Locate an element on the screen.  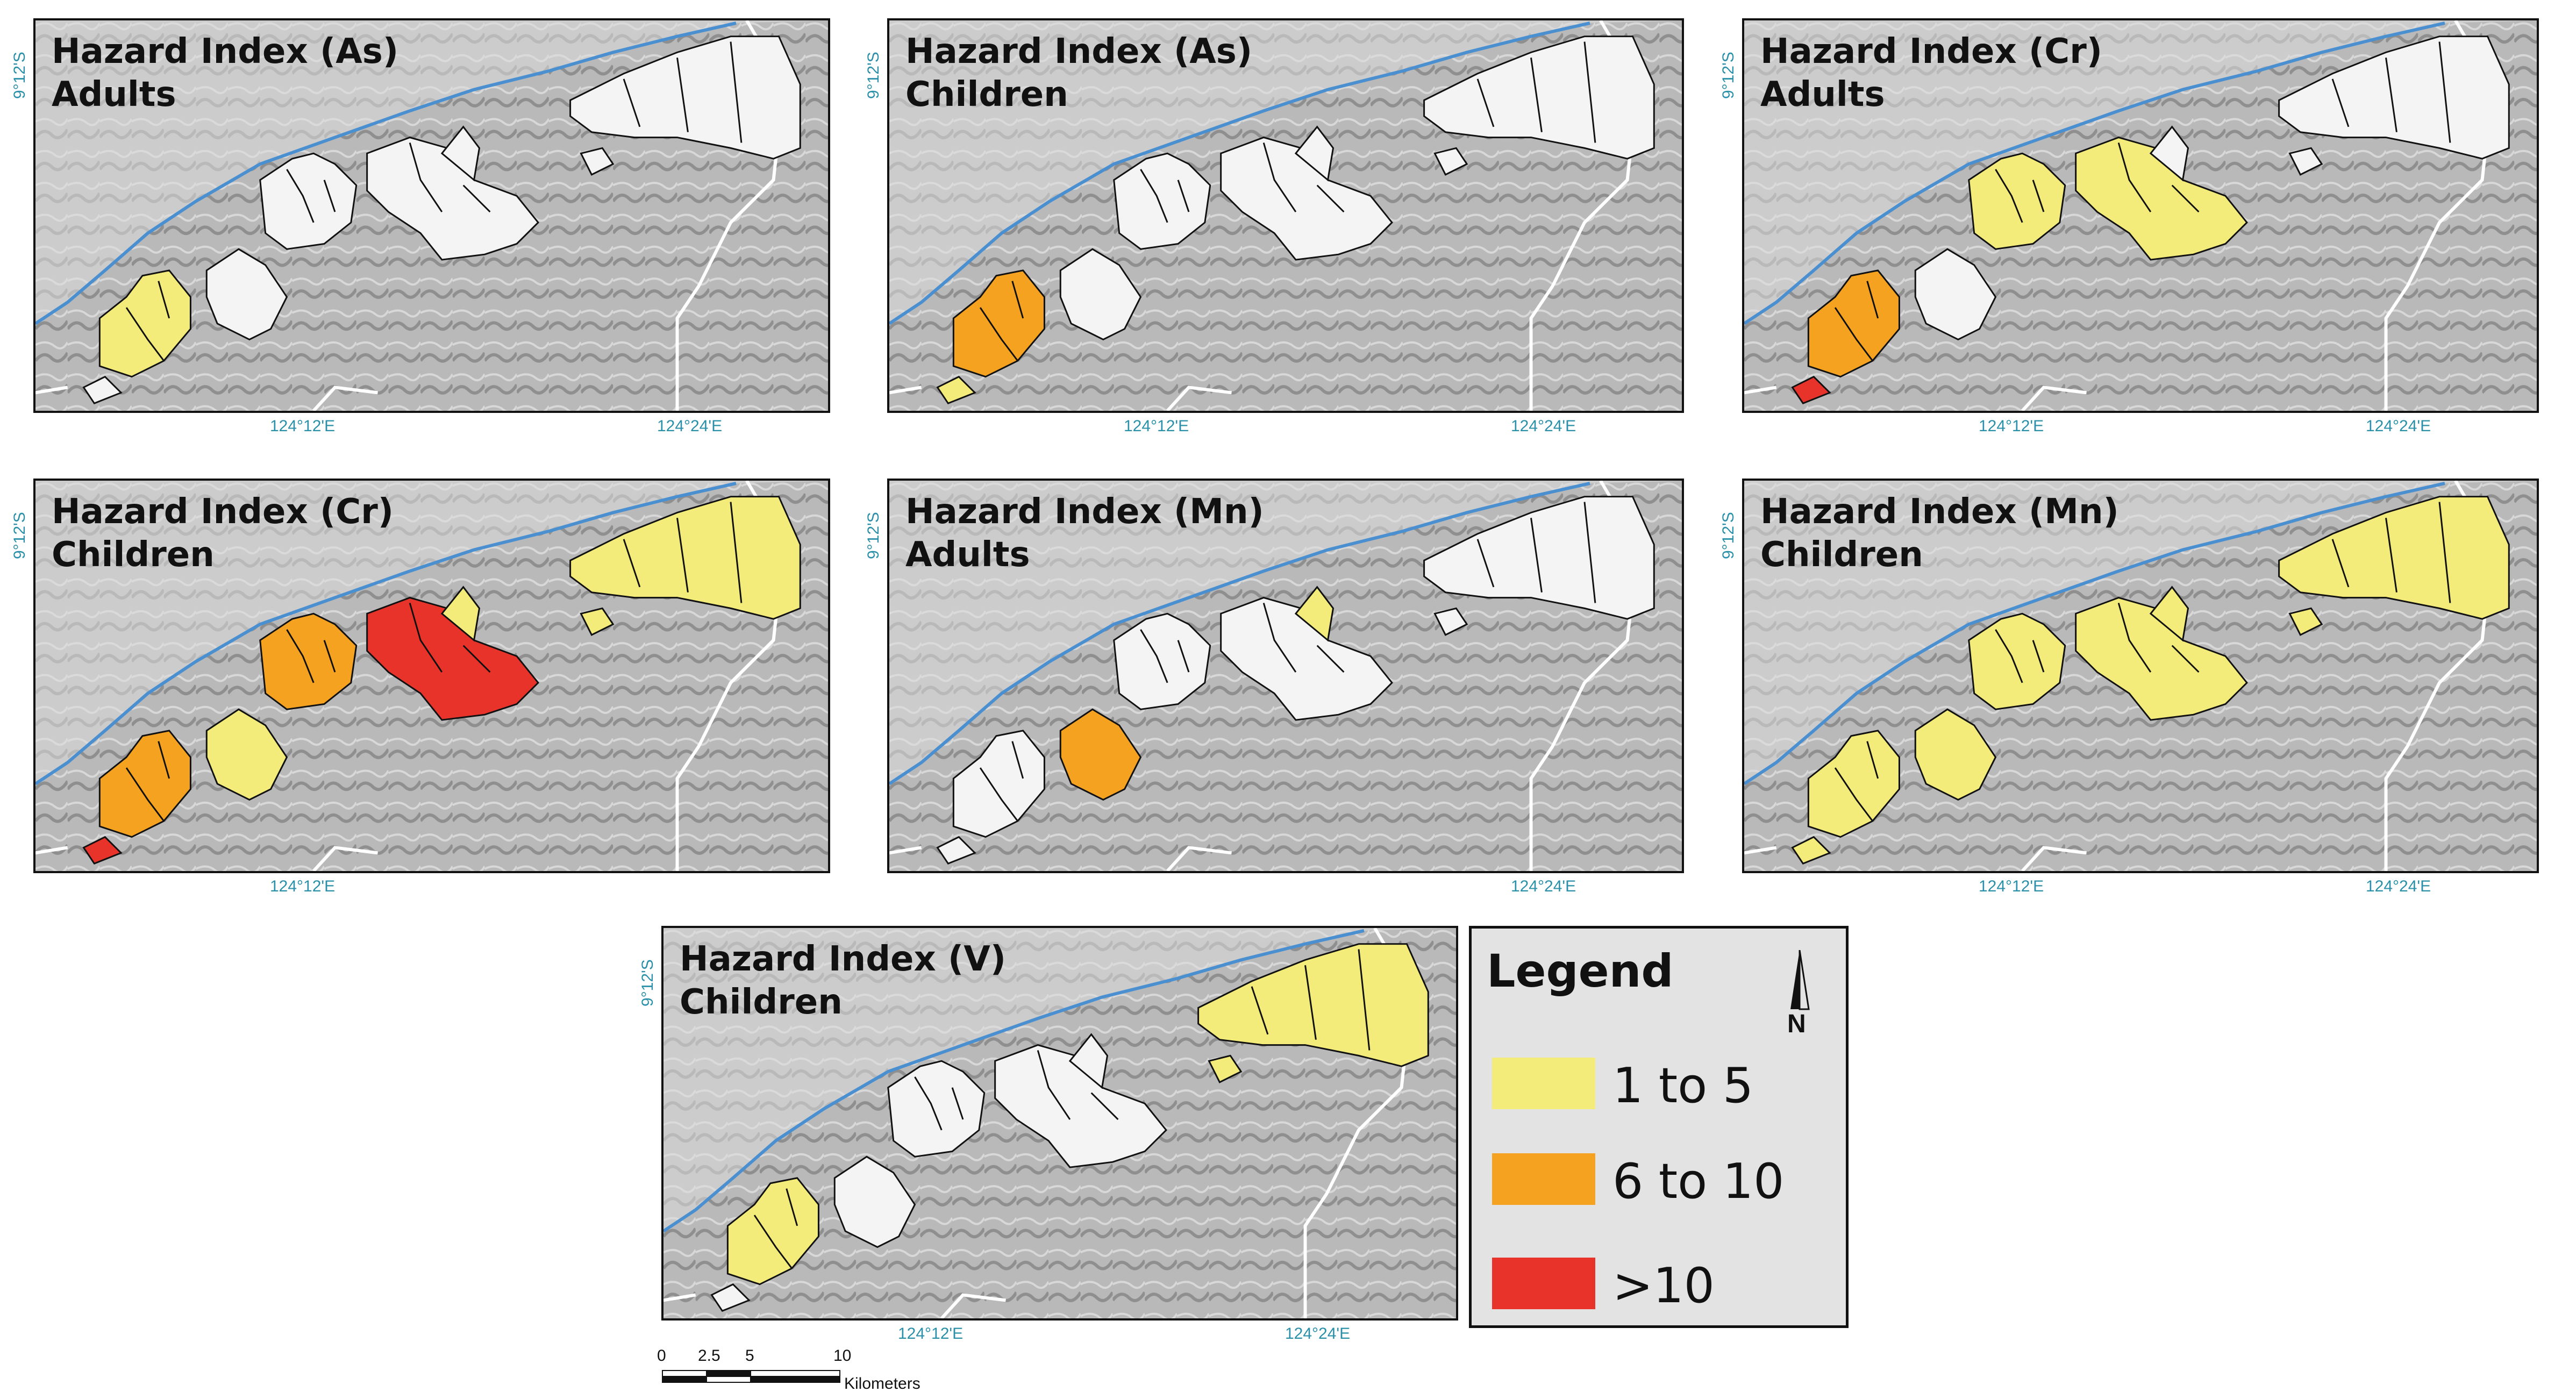
panel-title: Hazard Index (As) Adults is located at coordinates (225, 73).